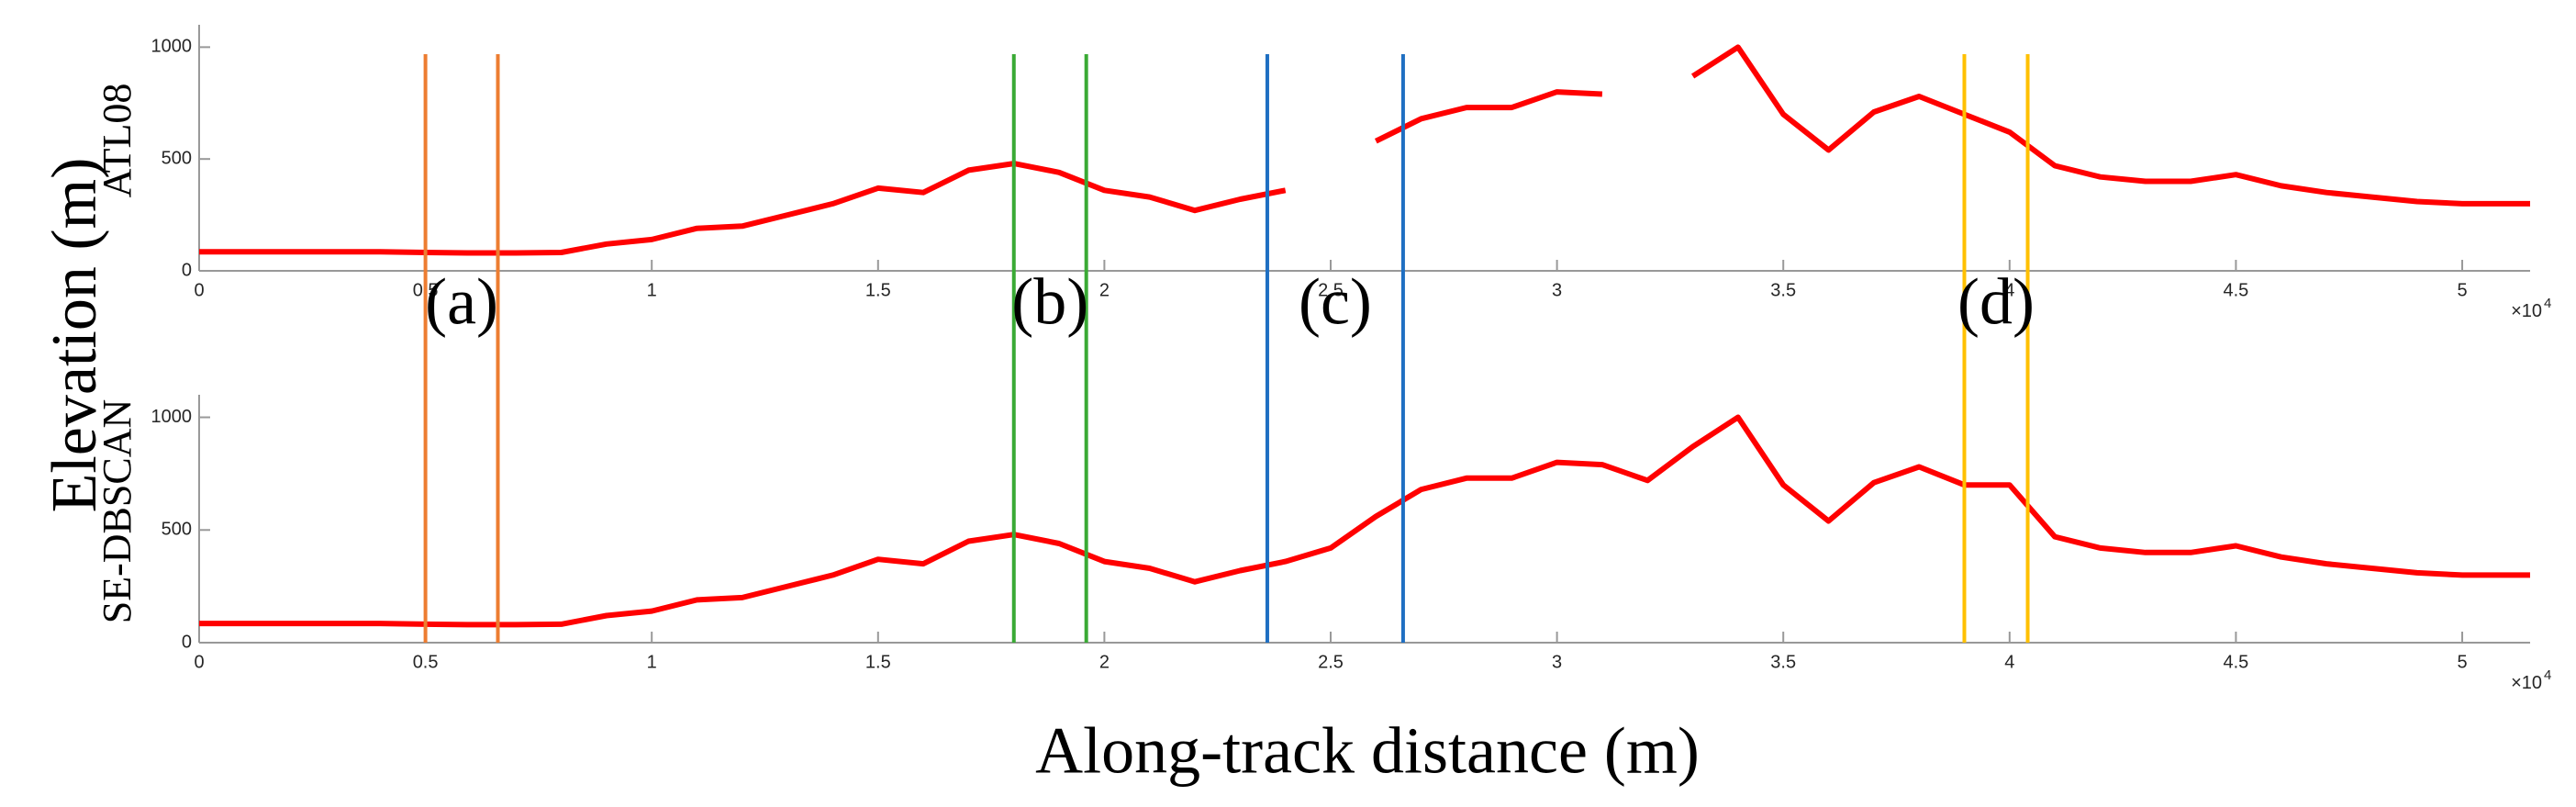  I want to click on region-label: (b), so click(1049, 302).